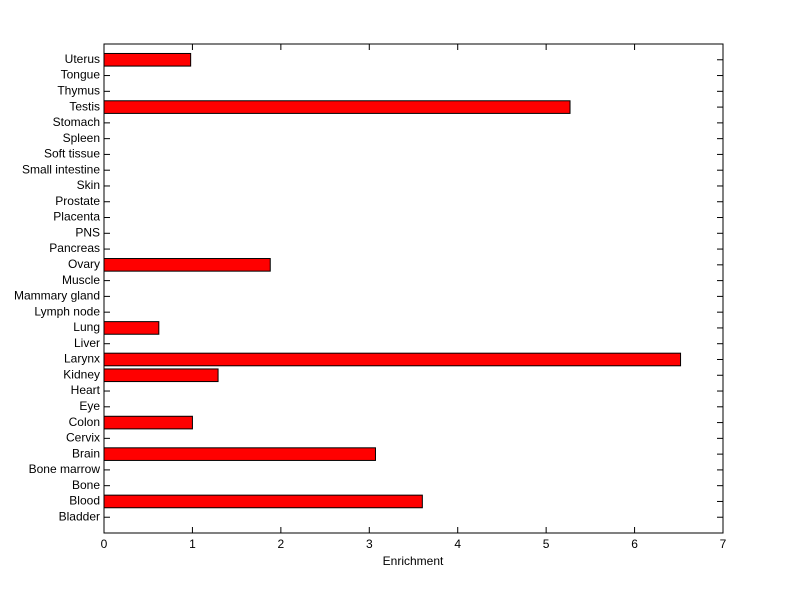  What do you see at coordinates (81, 138) in the screenshot?
I see `y-tick-label: Spleen` at bounding box center [81, 138].